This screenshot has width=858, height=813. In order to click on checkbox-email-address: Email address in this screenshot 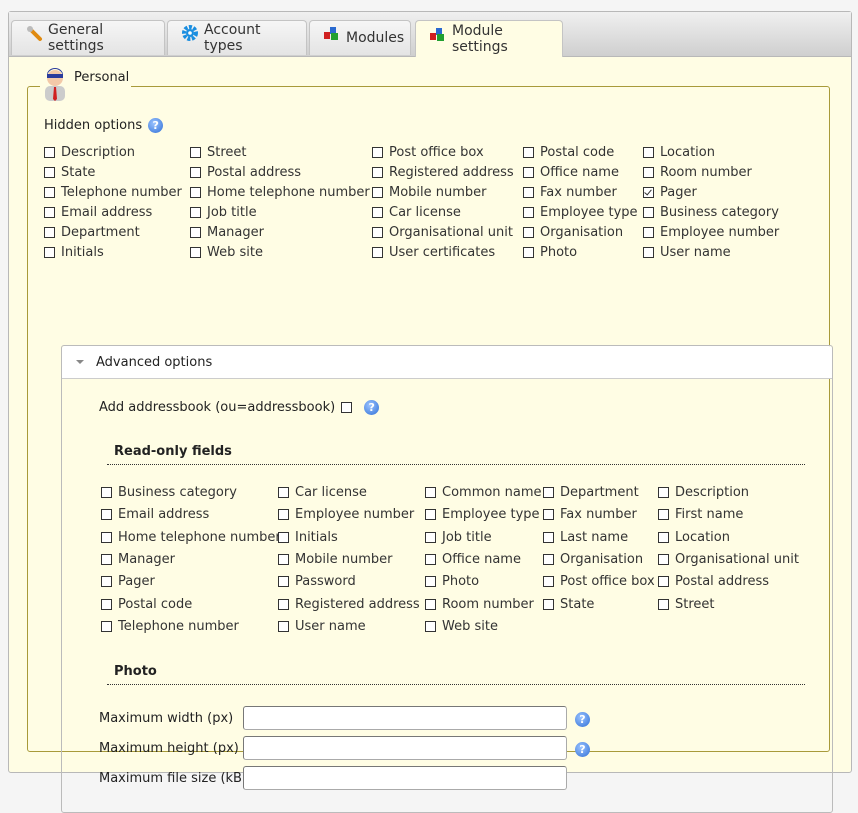, I will do `click(98, 212)`.